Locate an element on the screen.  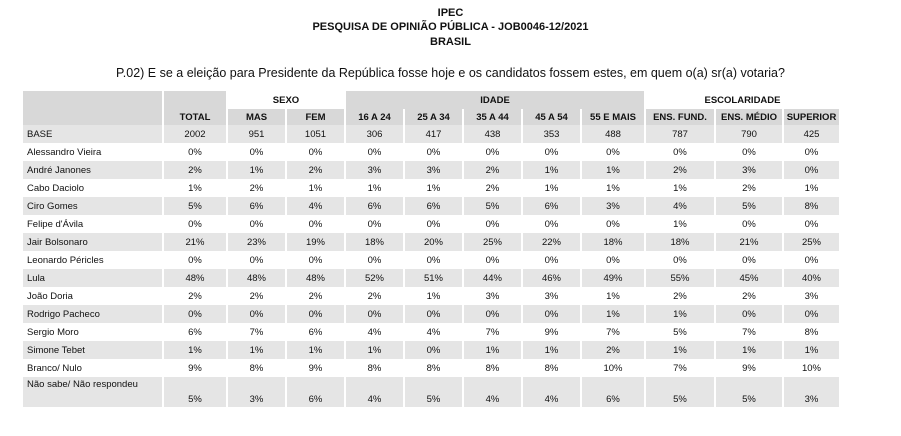
value-cell: 51% is located at coordinates (433, 278).